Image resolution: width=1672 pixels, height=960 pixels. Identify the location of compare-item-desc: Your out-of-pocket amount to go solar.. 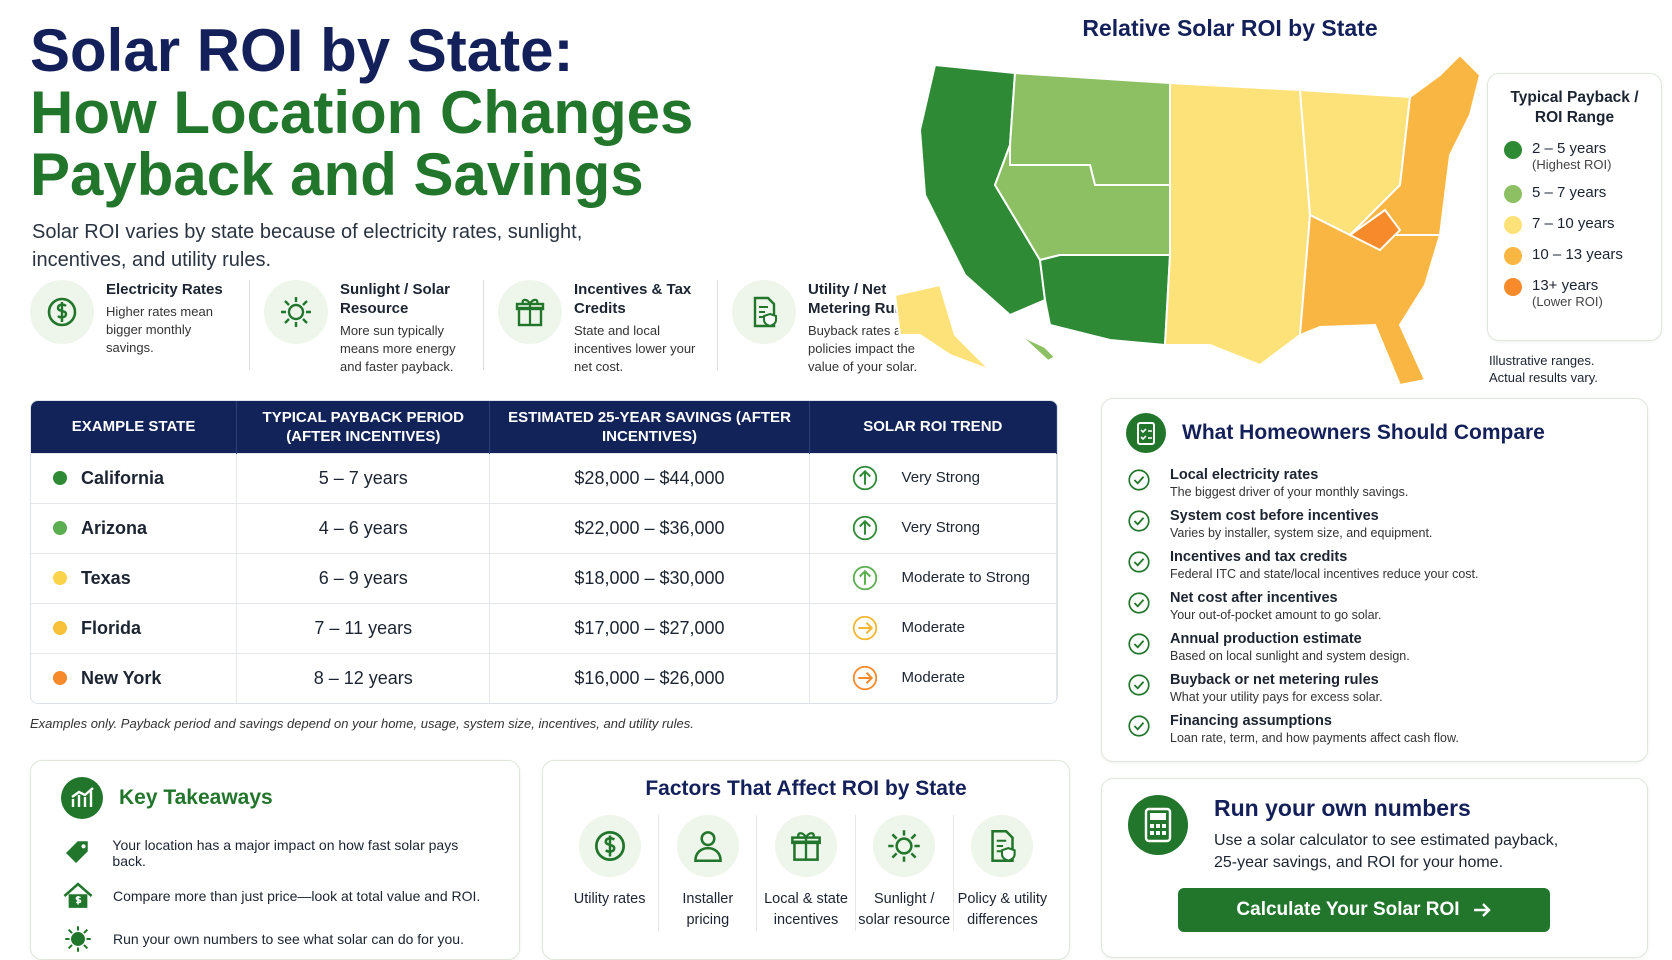
(1276, 615).